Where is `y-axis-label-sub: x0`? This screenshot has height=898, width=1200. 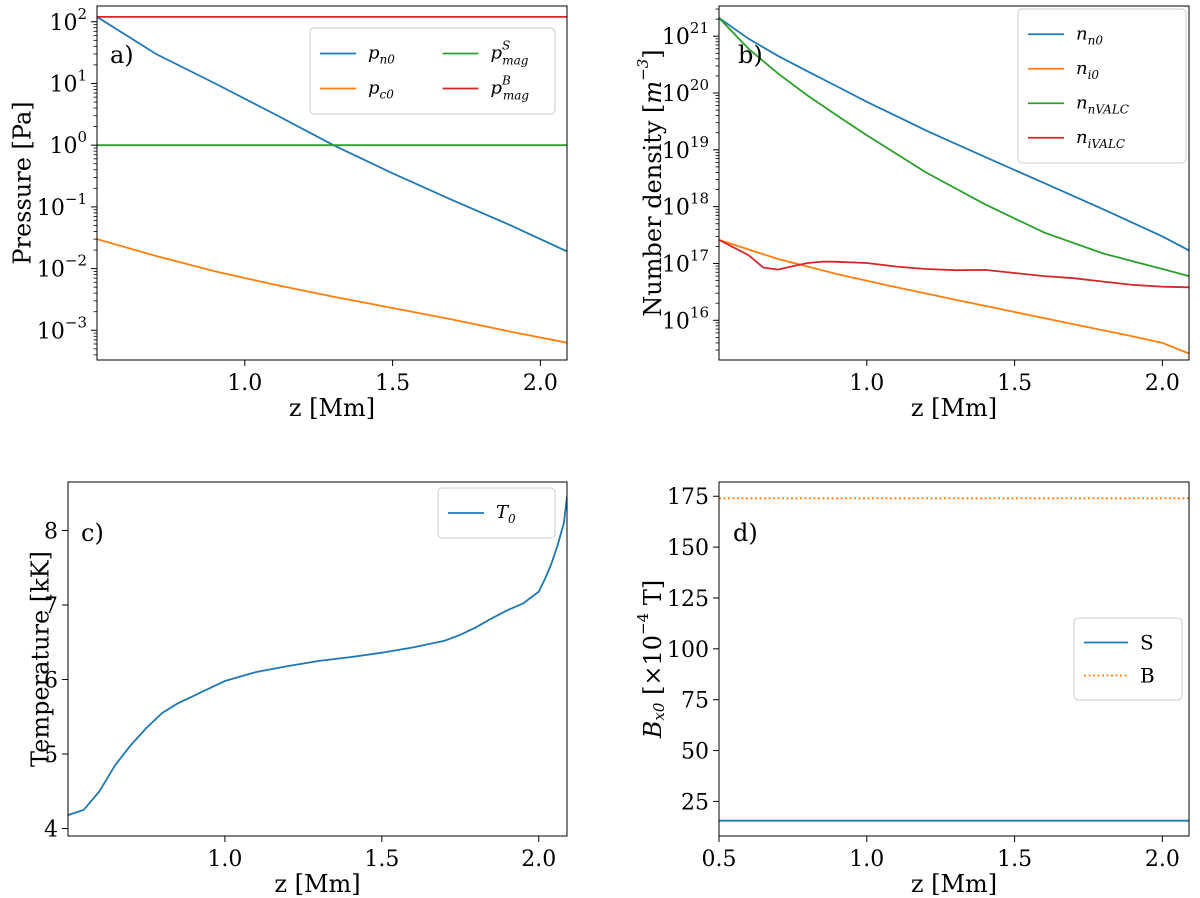 y-axis-label-sub: x0 is located at coordinates (659, 711).